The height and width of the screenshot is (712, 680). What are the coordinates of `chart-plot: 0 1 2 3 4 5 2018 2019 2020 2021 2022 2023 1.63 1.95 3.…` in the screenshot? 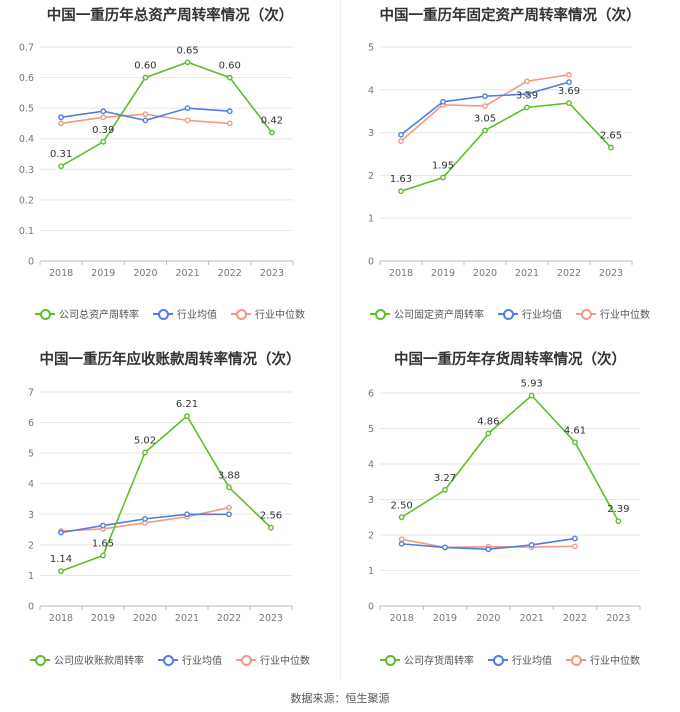 It's located at (500, 161).